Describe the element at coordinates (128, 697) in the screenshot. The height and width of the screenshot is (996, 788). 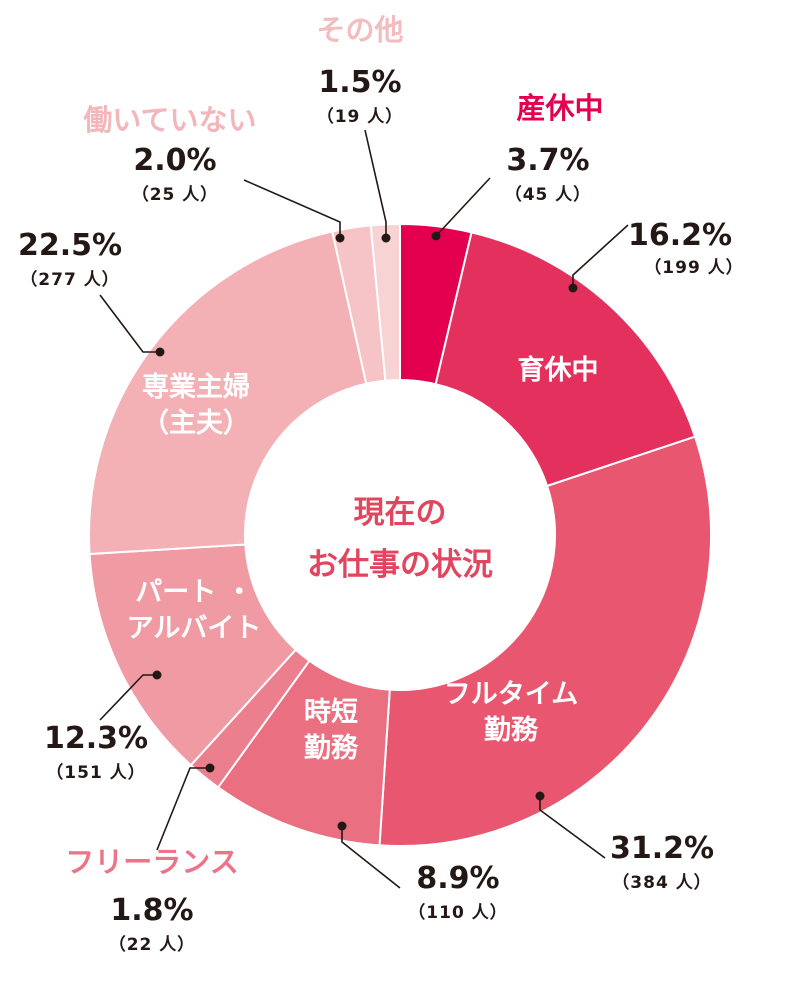
I see `leader-line-parttime` at that location.